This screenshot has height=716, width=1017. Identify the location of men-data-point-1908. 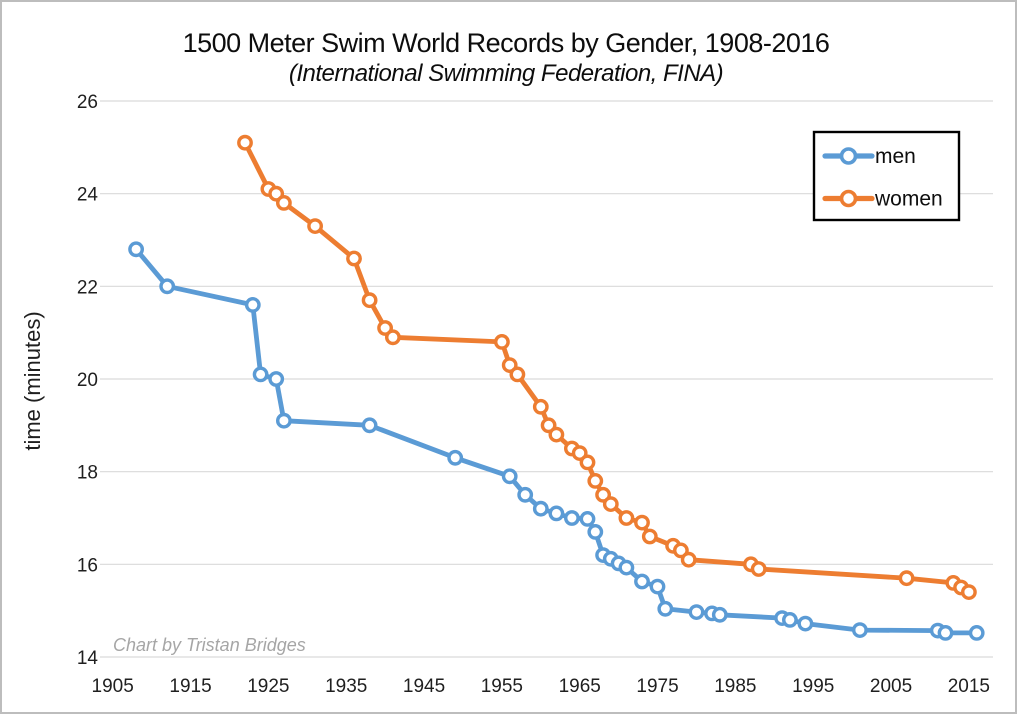
(136, 249).